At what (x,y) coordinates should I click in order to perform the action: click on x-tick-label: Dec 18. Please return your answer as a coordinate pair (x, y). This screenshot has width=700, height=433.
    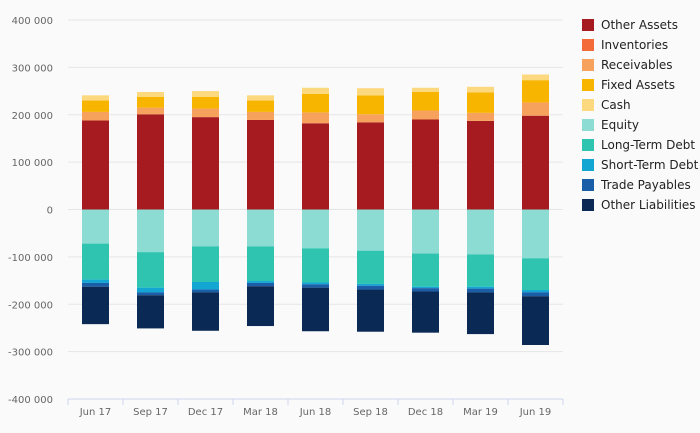
    Looking at the image, I should click on (425, 412).